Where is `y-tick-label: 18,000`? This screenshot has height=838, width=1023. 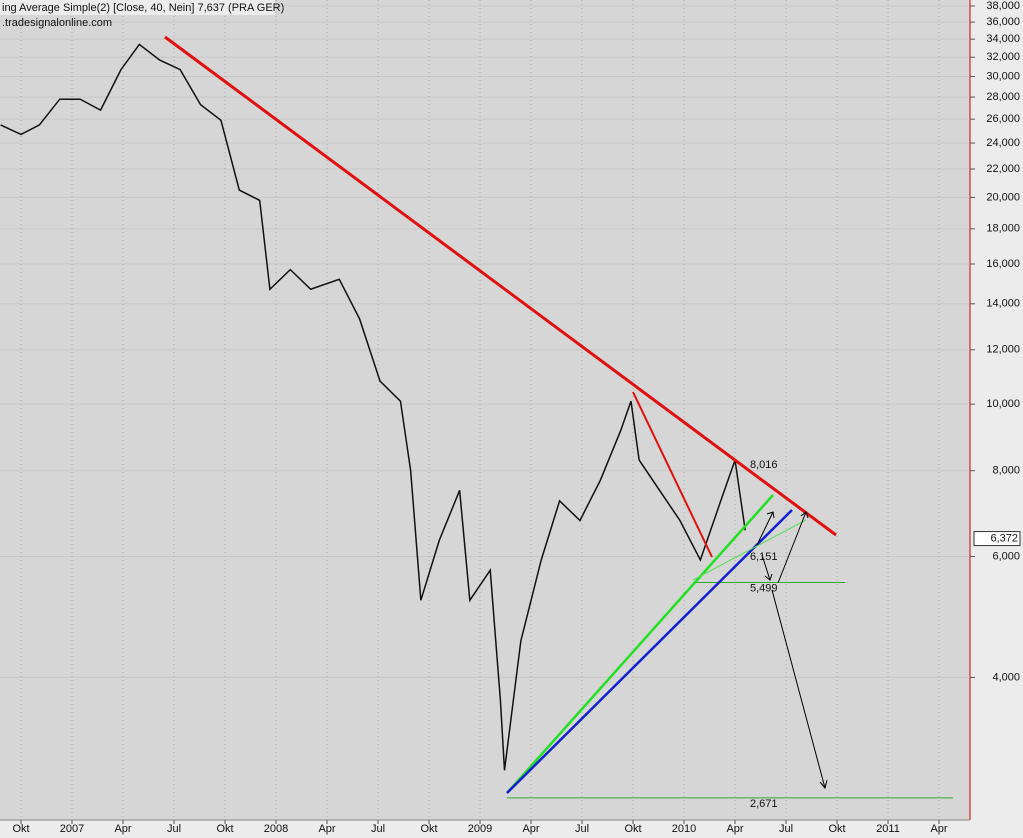 y-tick-label: 18,000 is located at coordinates (1003, 229).